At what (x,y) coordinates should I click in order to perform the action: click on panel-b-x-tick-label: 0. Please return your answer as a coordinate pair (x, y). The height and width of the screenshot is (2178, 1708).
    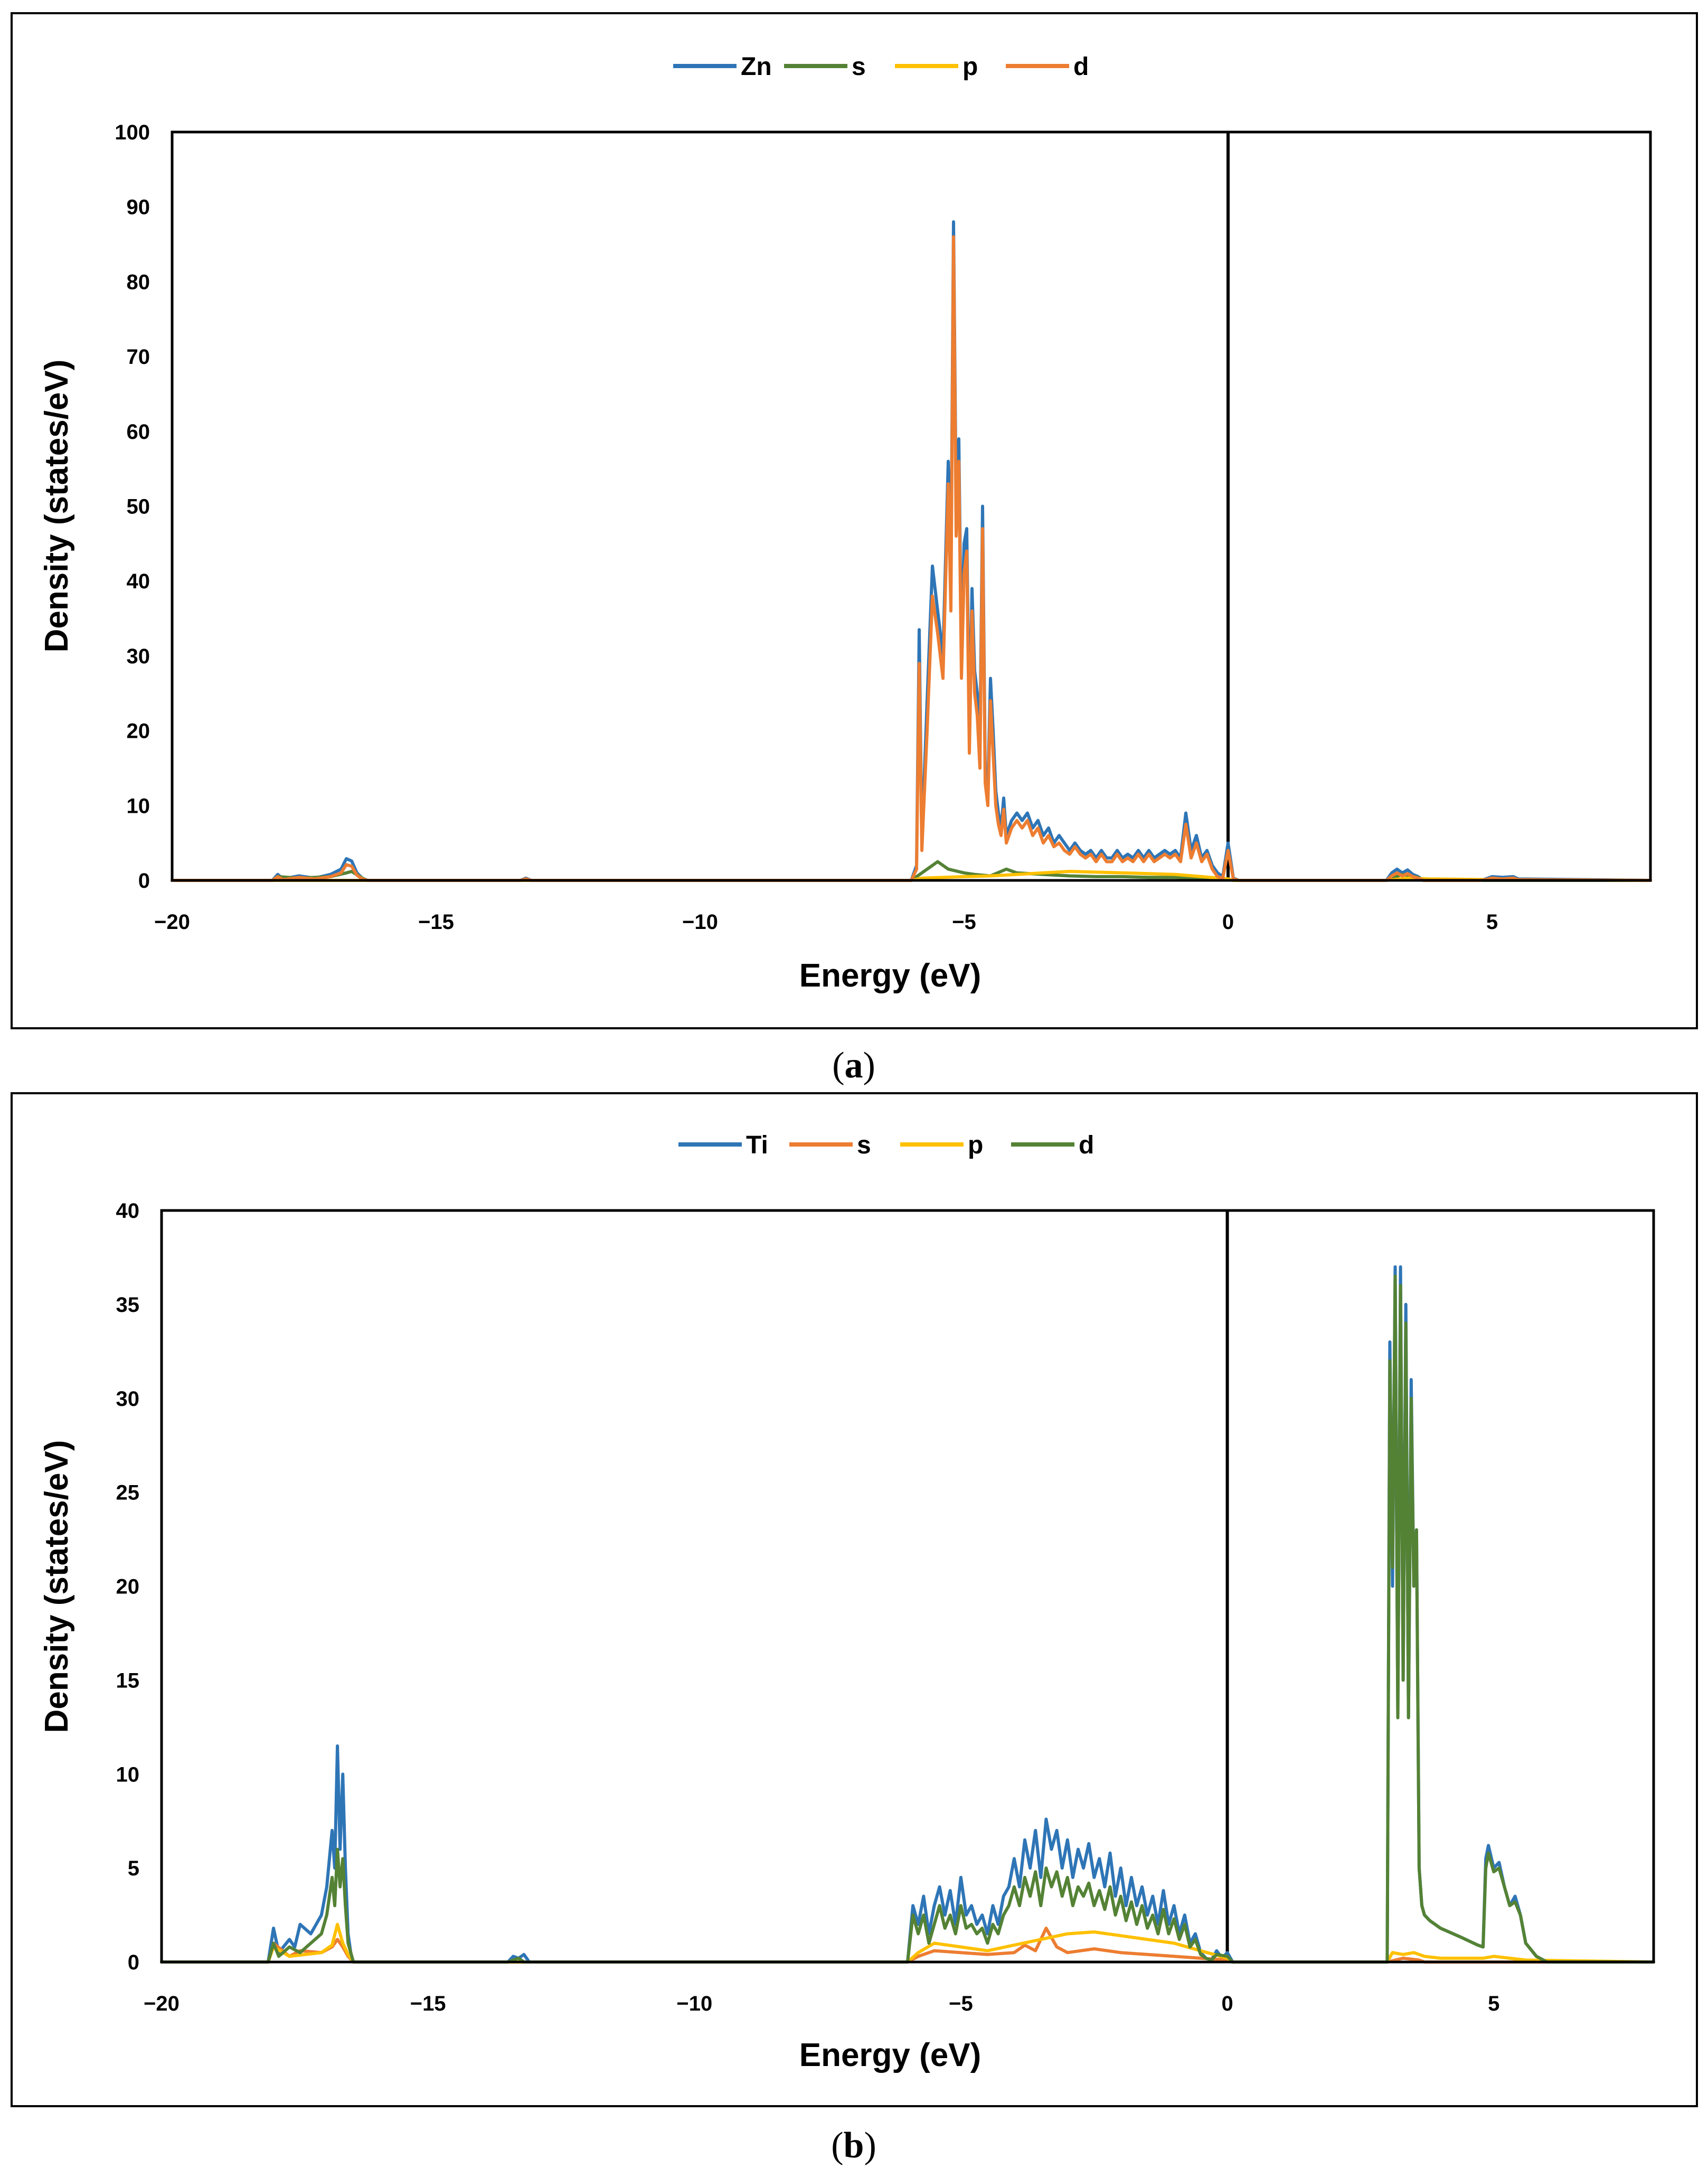
    Looking at the image, I should click on (1227, 2003).